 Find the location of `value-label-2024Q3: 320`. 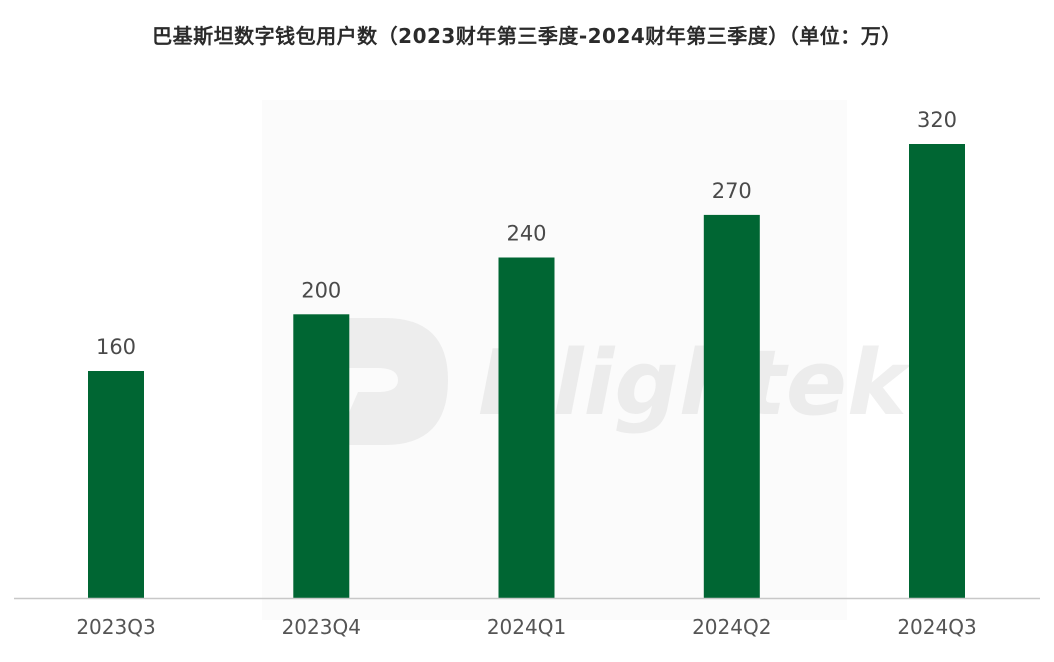

value-label-2024Q3: 320 is located at coordinates (937, 120).